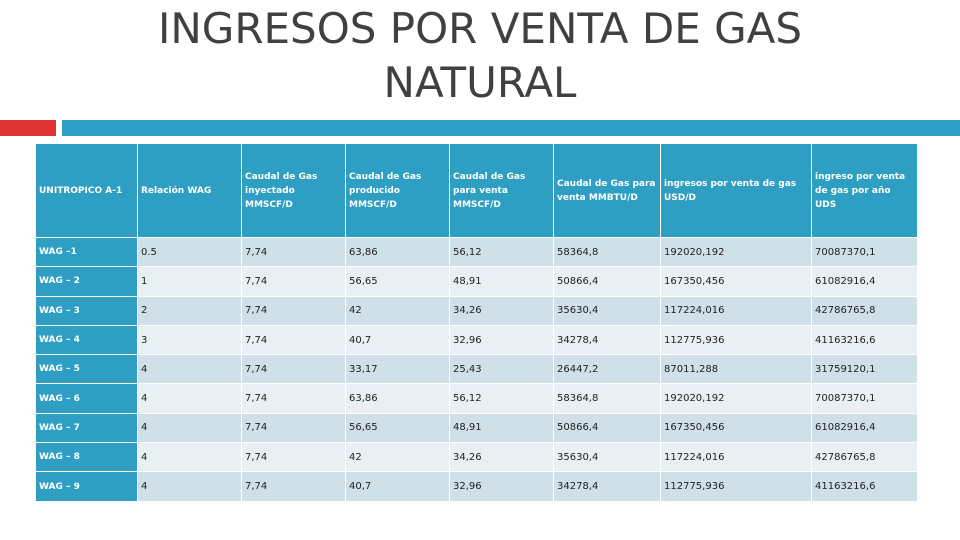 This screenshot has height=540, width=960. I want to click on row-label-cell: WAG – 8, so click(86, 457).